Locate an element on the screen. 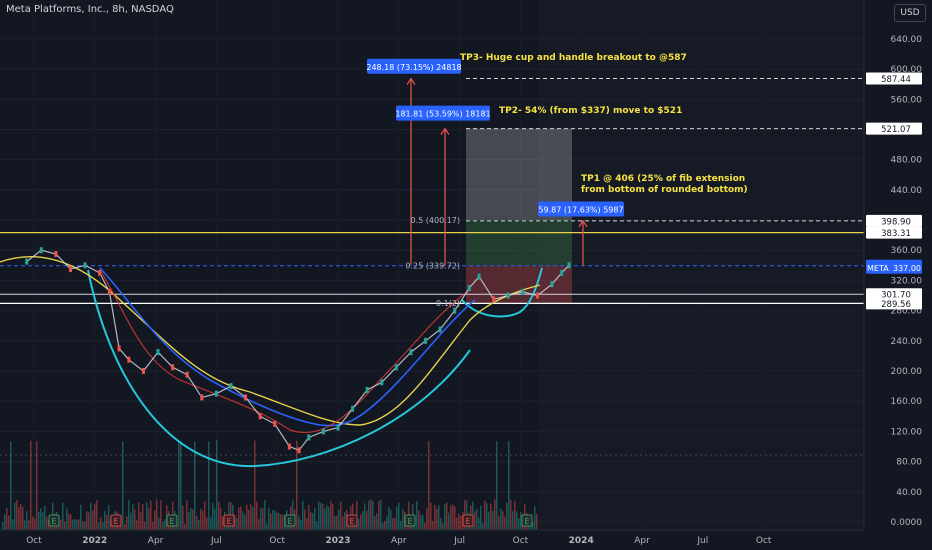  currency-button: USD is located at coordinates (910, 13).